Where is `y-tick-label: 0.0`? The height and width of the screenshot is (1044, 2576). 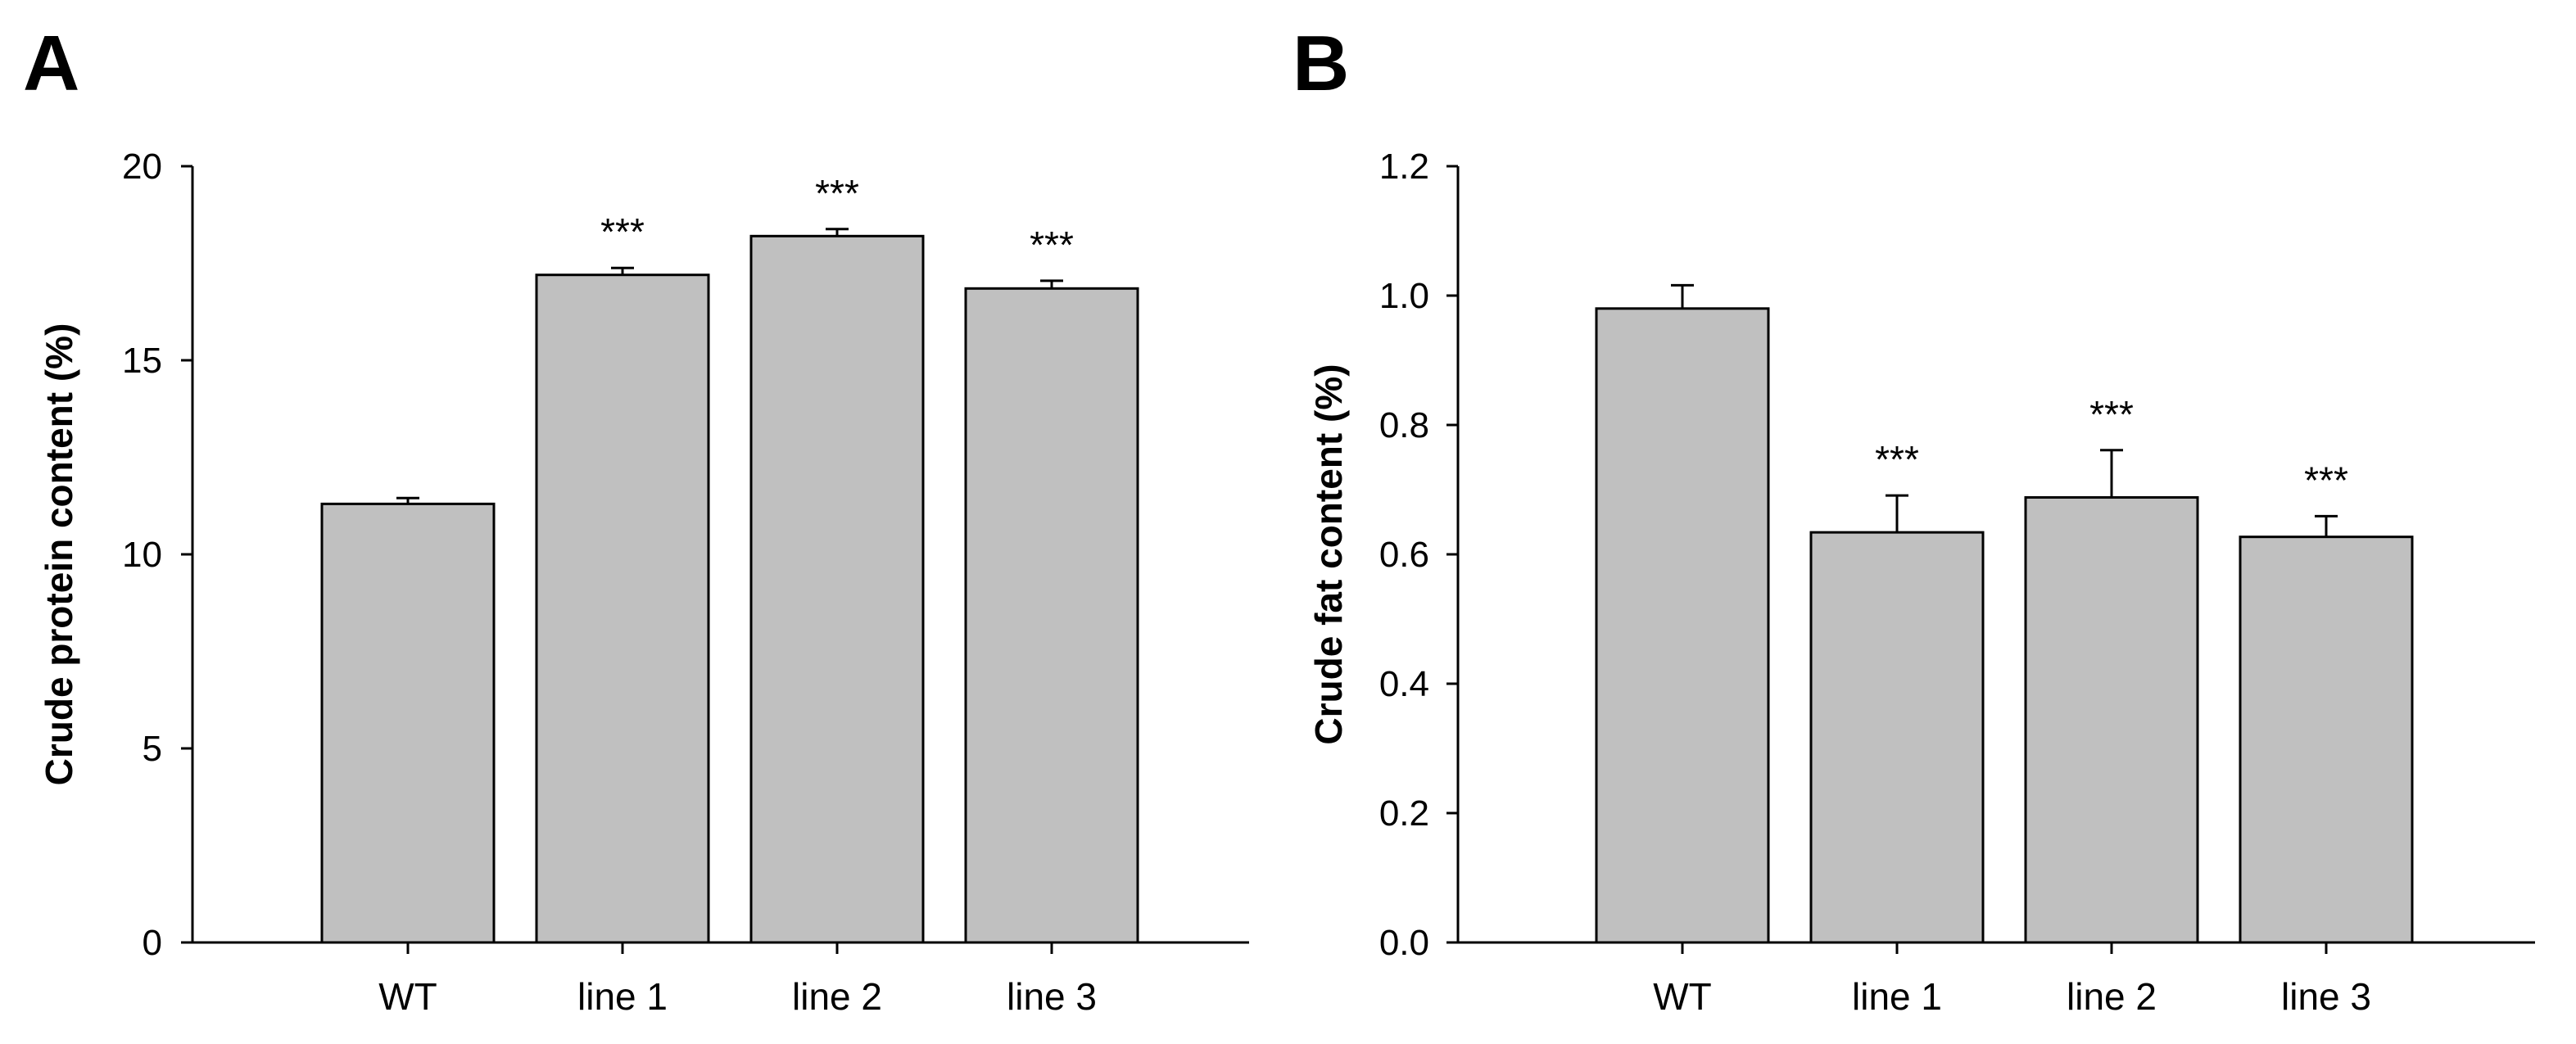
y-tick-label: 0.0 is located at coordinates (1404, 943).